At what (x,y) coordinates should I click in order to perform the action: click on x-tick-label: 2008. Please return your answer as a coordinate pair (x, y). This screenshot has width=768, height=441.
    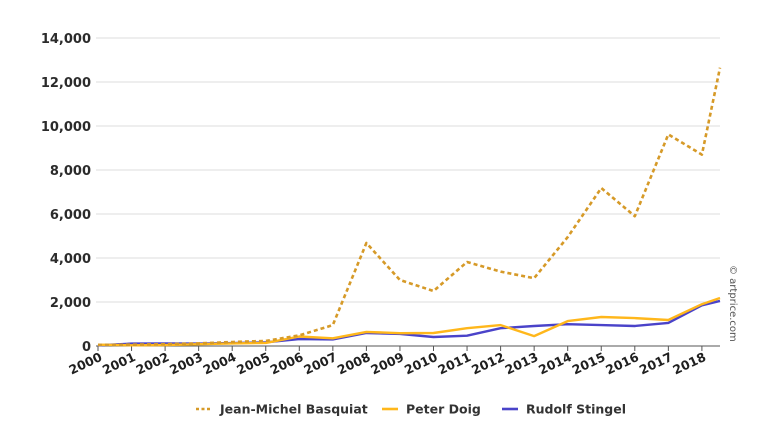
    Looking at the image, I should click on (354, 363).